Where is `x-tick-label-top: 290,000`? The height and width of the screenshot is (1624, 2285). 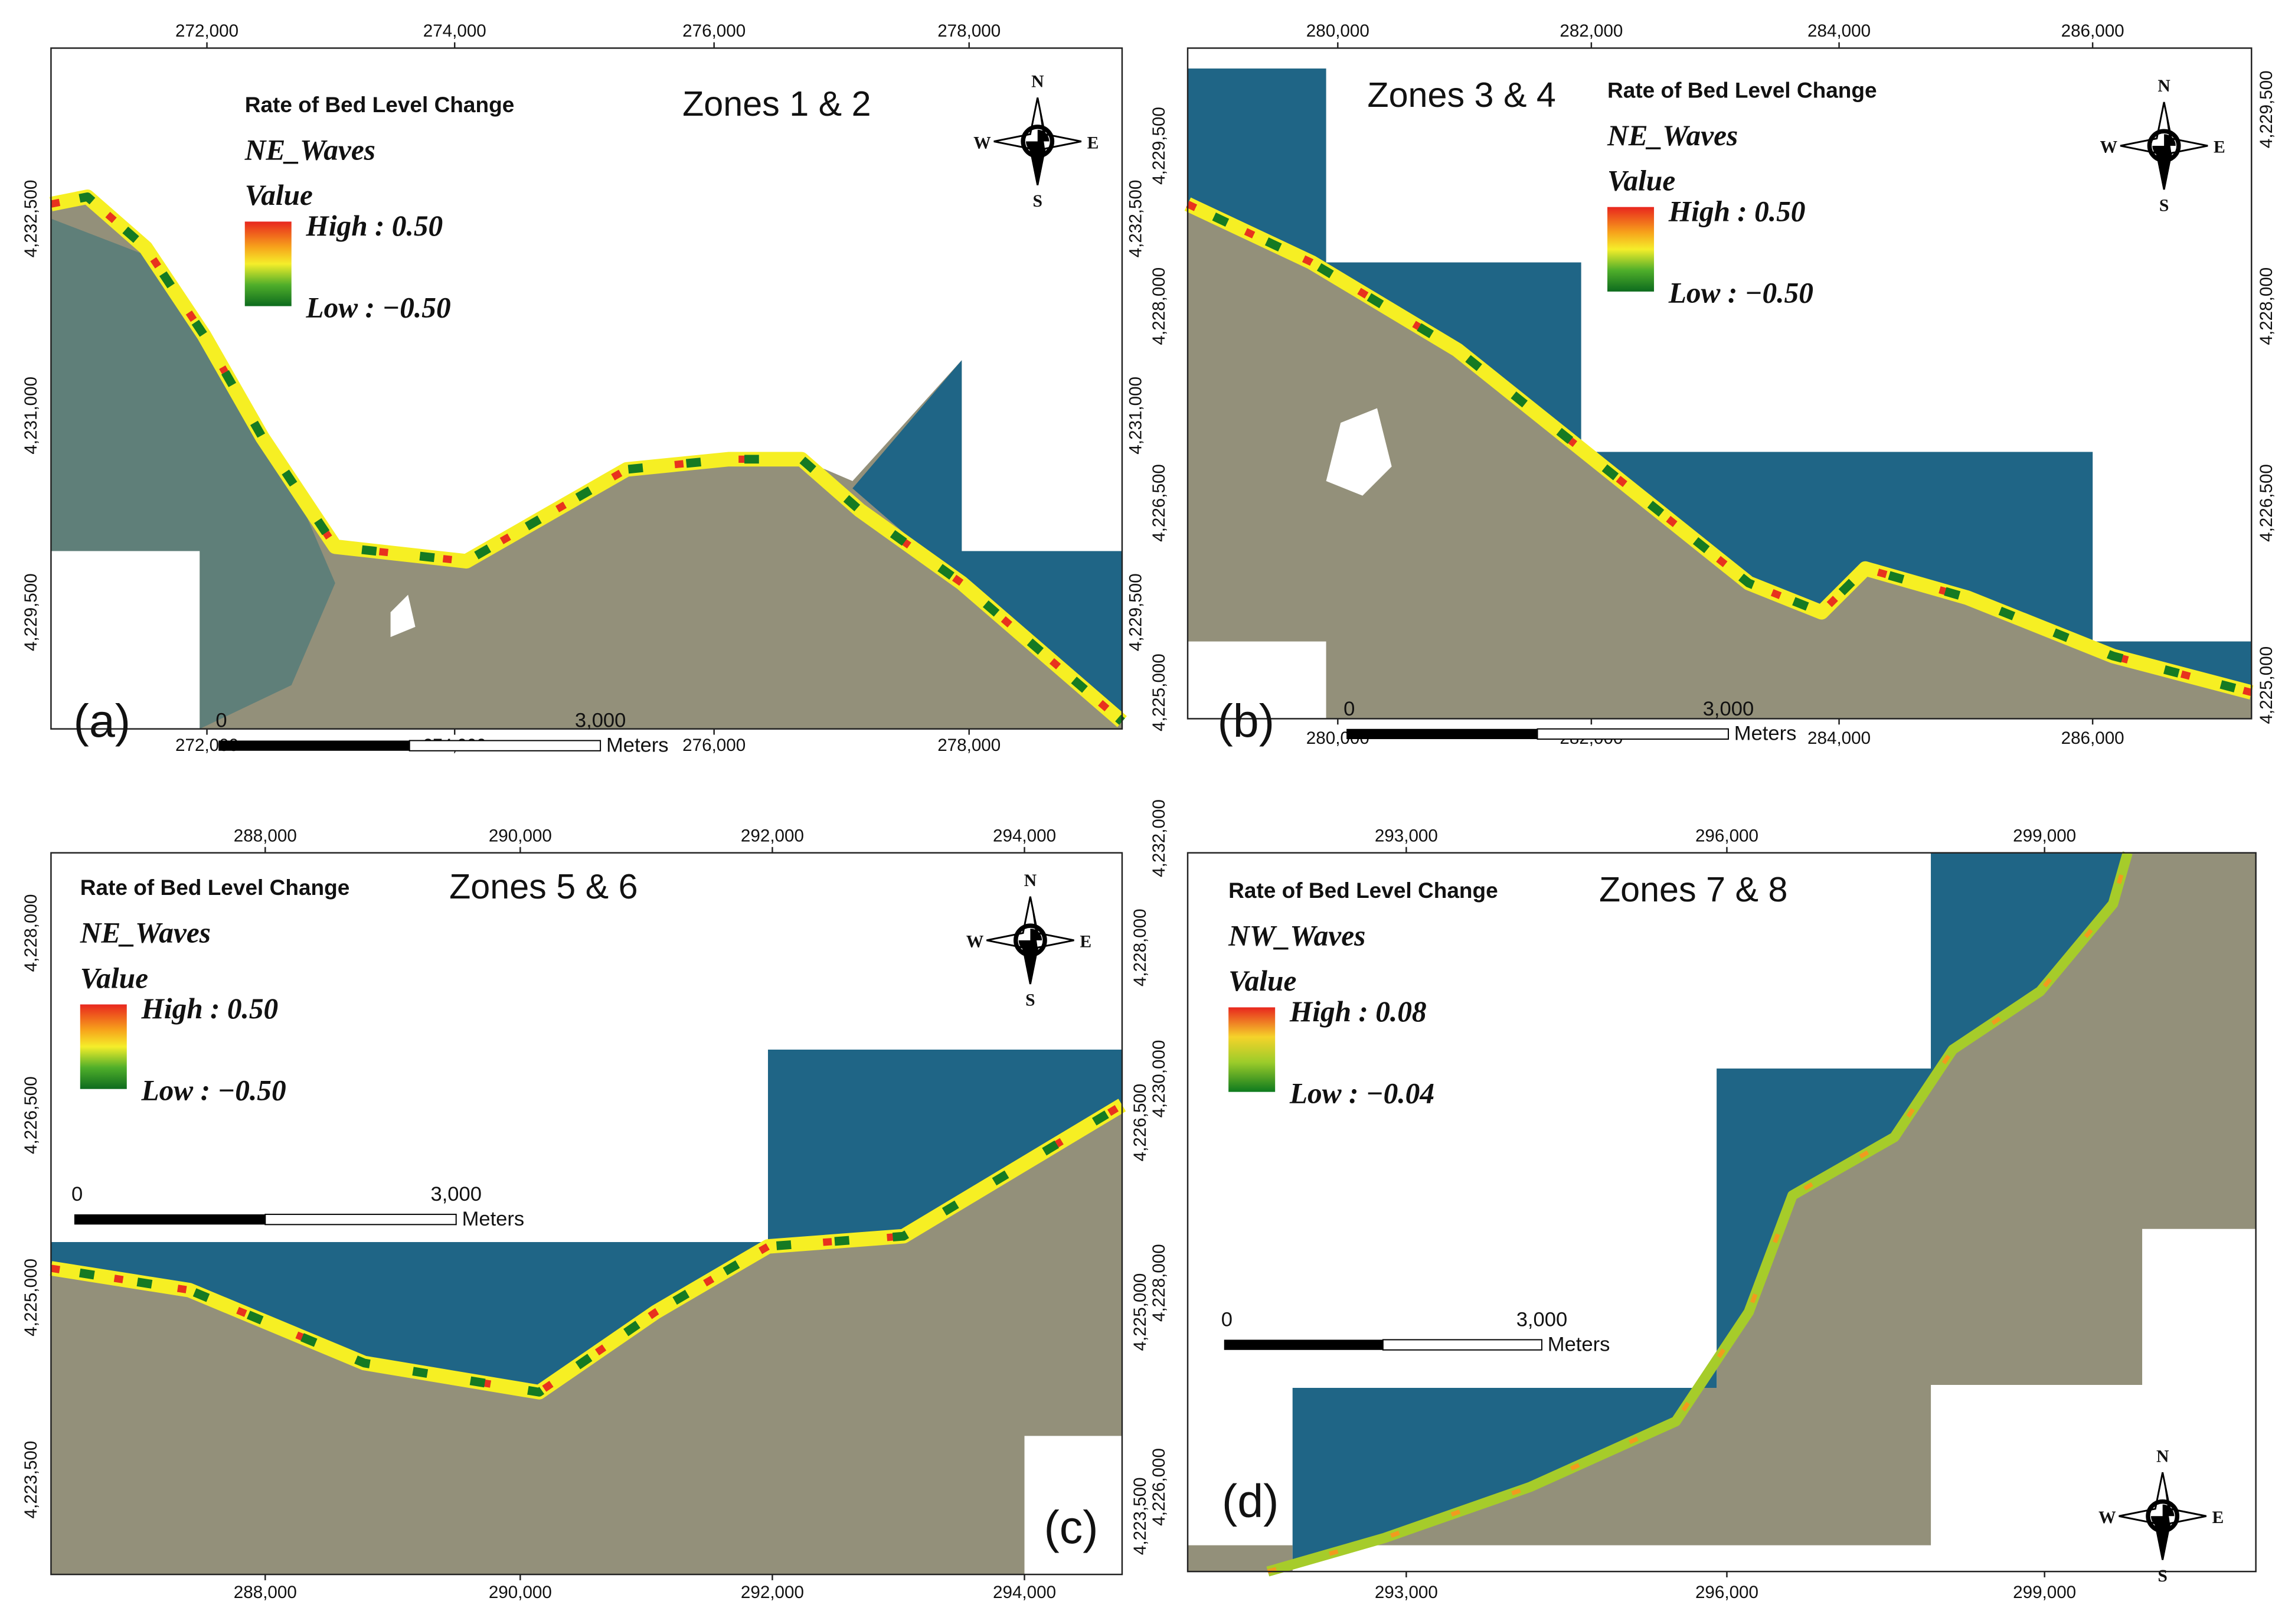
x-tick-label-top: 290,000 is located at coordinates (520, 835).